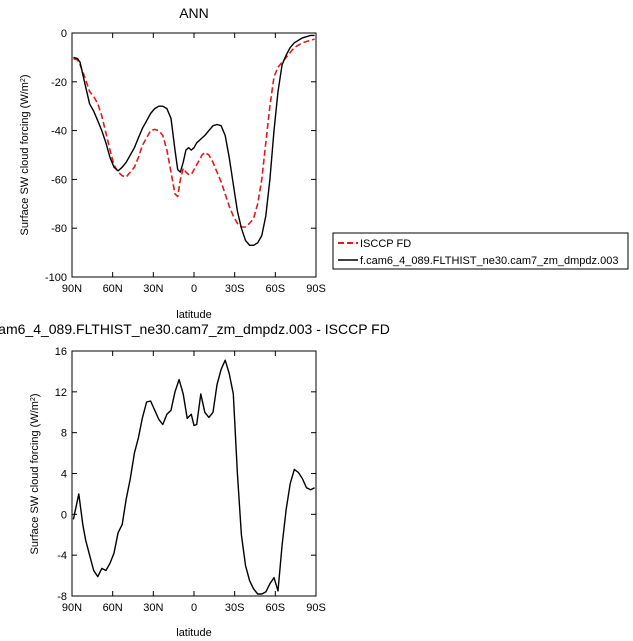  I want to click on top-y-axis-label: Surface SW cloud forcing (W/m2), so click(25, 154).